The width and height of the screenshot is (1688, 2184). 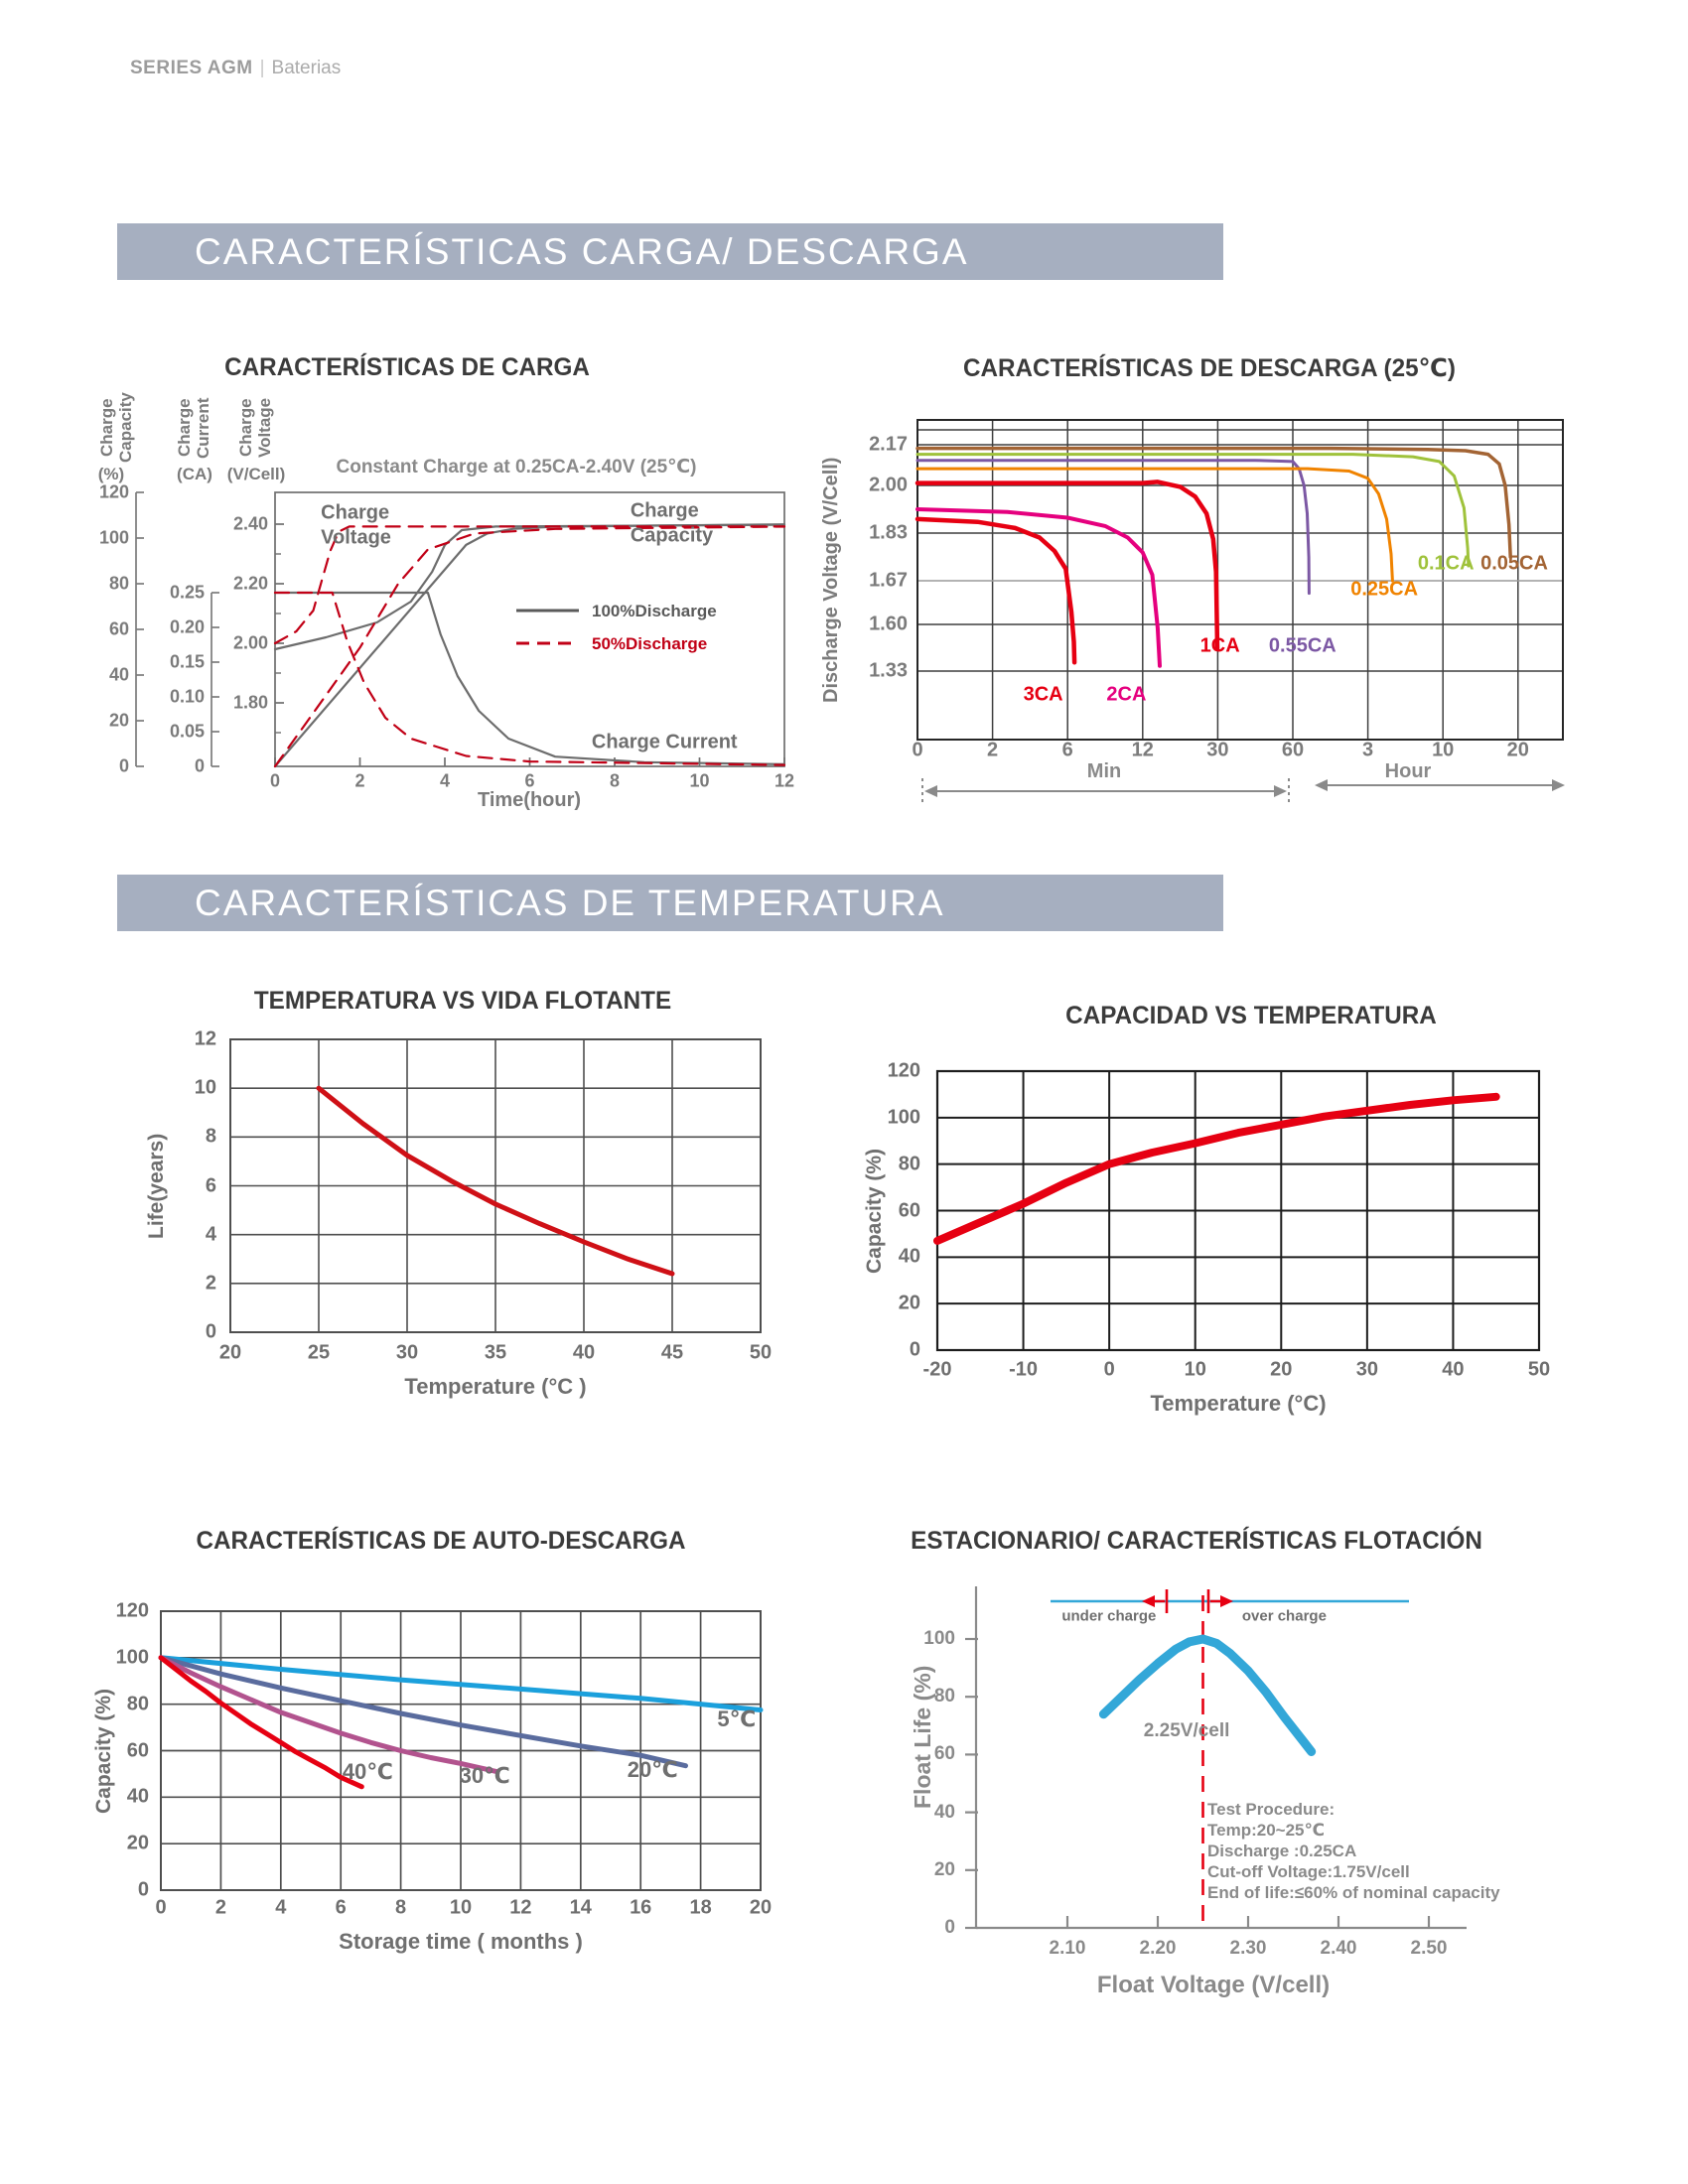 What do you see at coordinates (187, 626) in the screenshot?
I see `tick-label: 0.20` at bounding box center [187, 626].